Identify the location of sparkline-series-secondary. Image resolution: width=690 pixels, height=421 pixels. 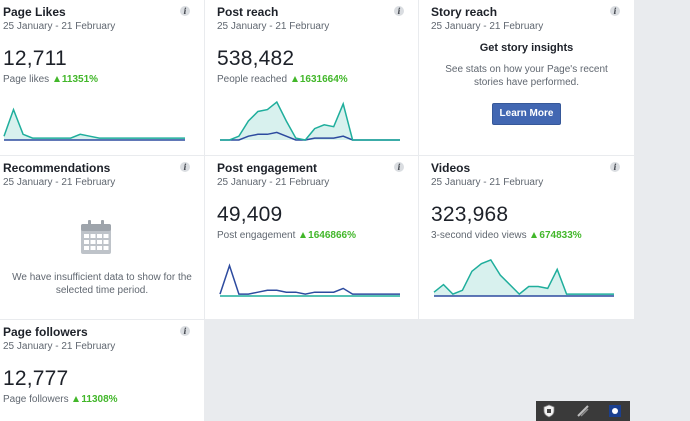
(309, 279).